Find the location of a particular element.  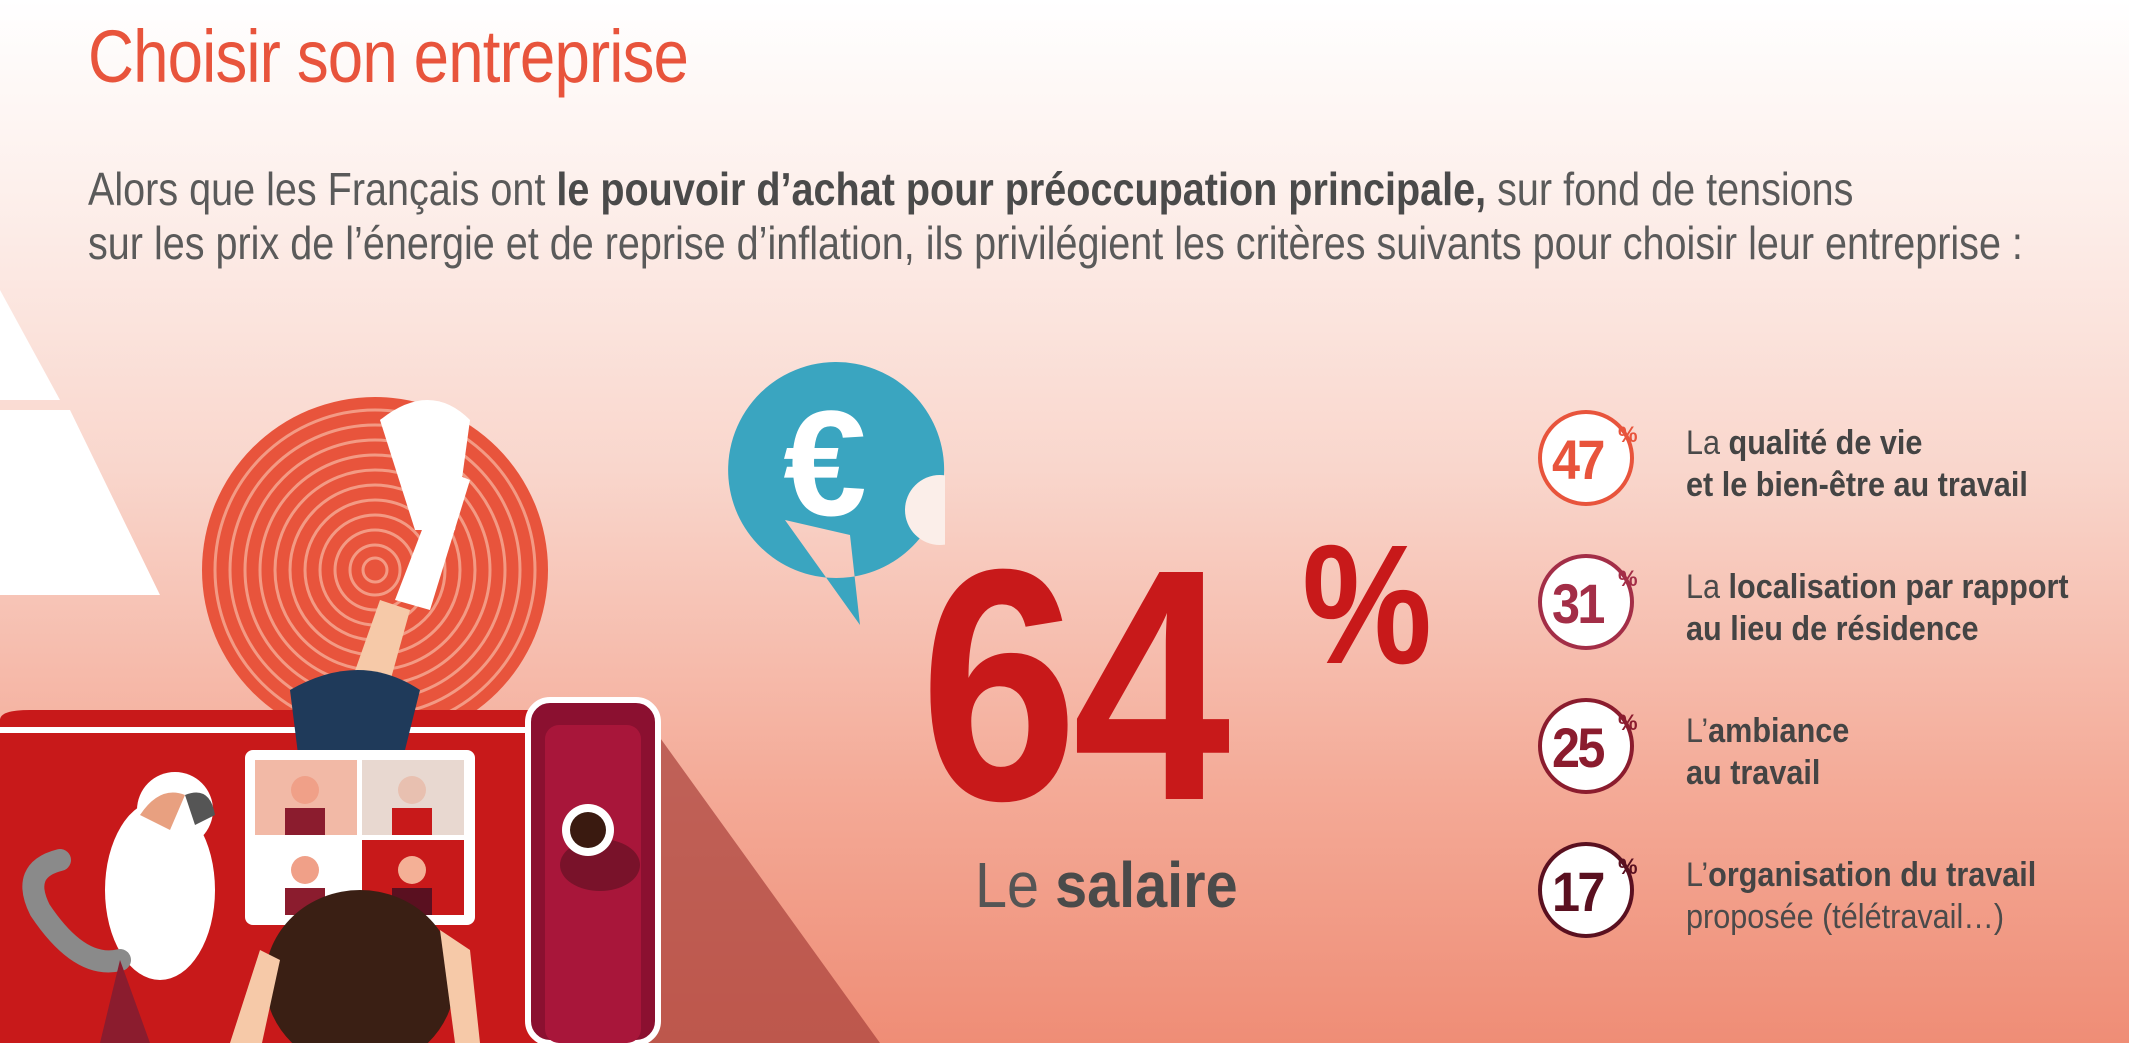

page-title: Choisir son entreprise is located at coordinates (388, 56).